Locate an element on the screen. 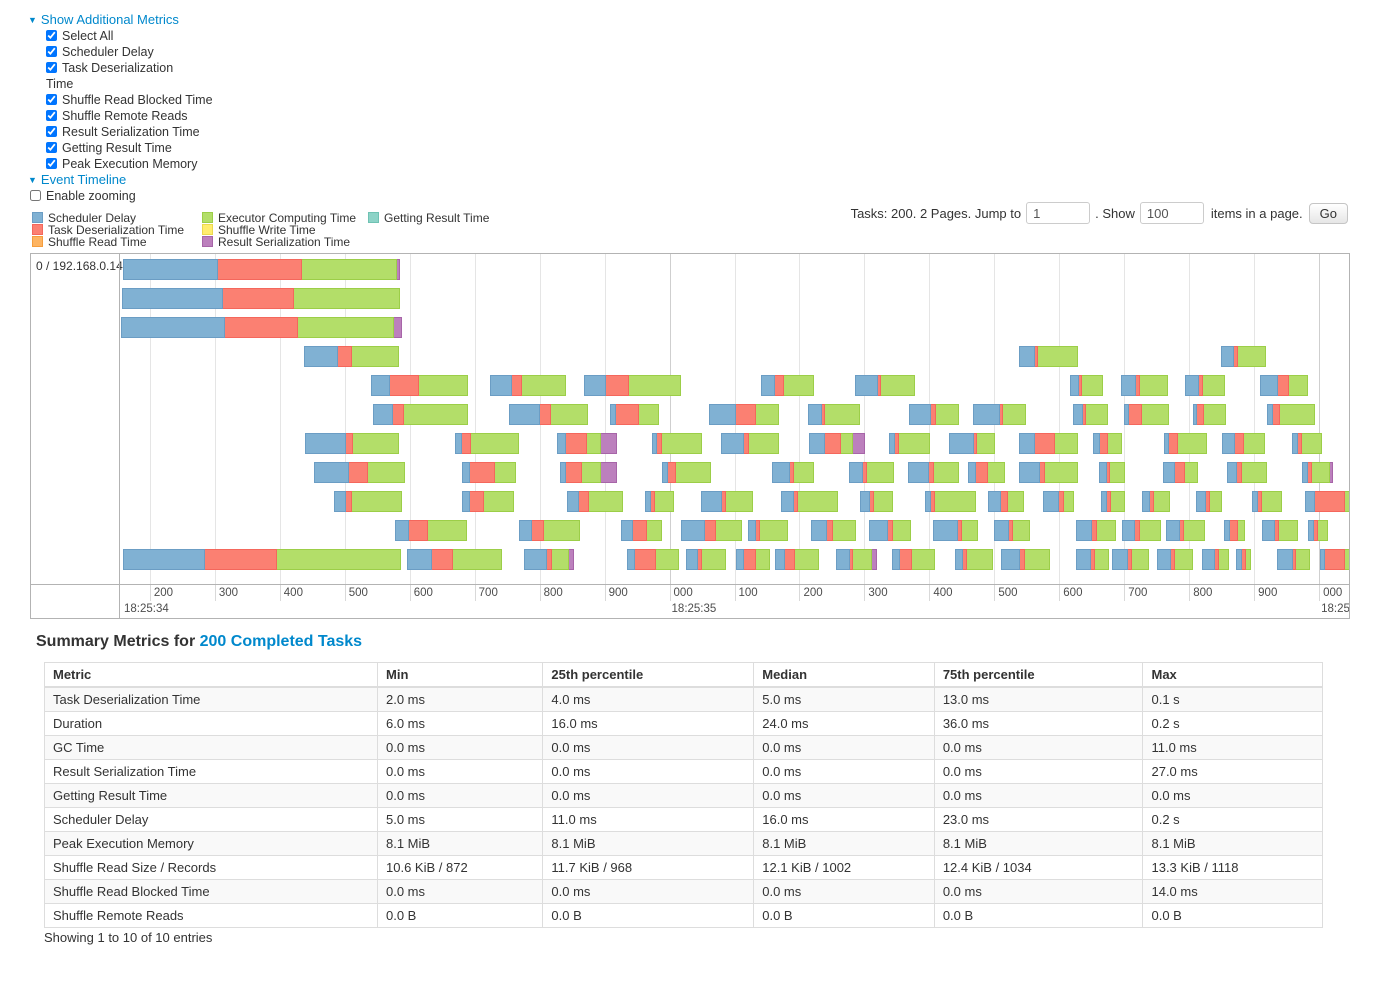  metric-checkbox-item: Getting Result Time is located at coordinates (121, 148).